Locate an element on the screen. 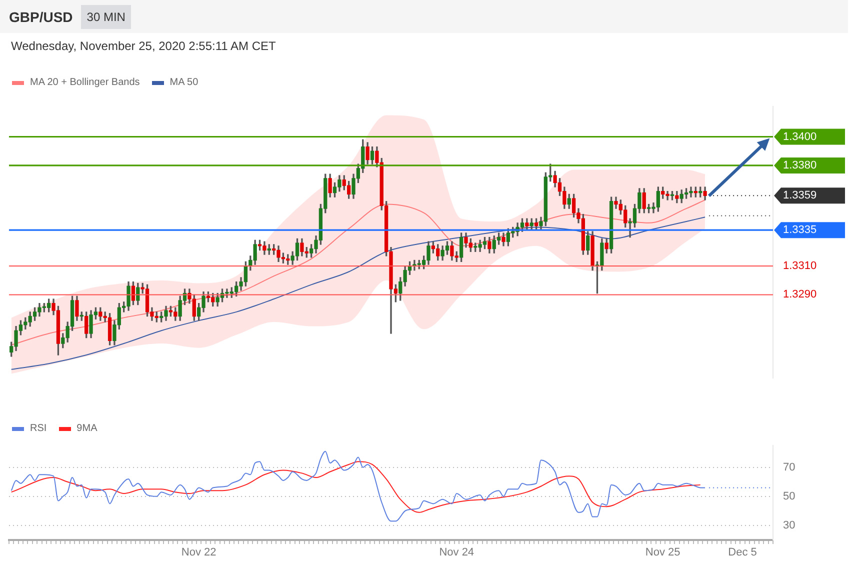 The width and height of the screenshot is (864, 572). chart-title: GBP/USD is located at coordinates (41, 16).